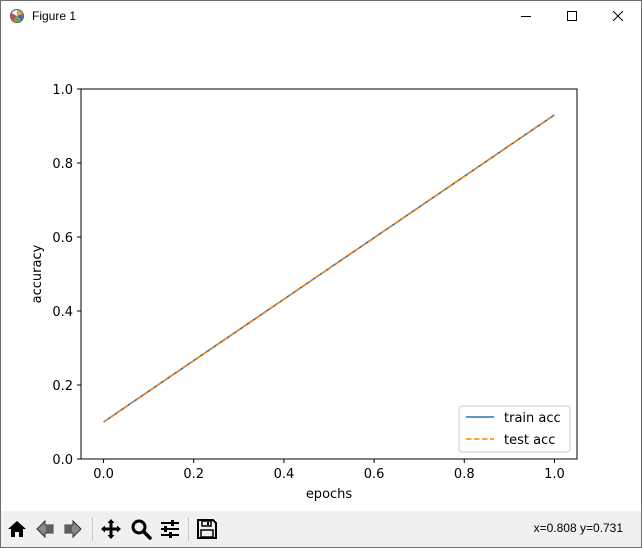  Describe the element at coordinates (62, 460) in the screenshot. I see `y-tick-label: 0.0` at that location.